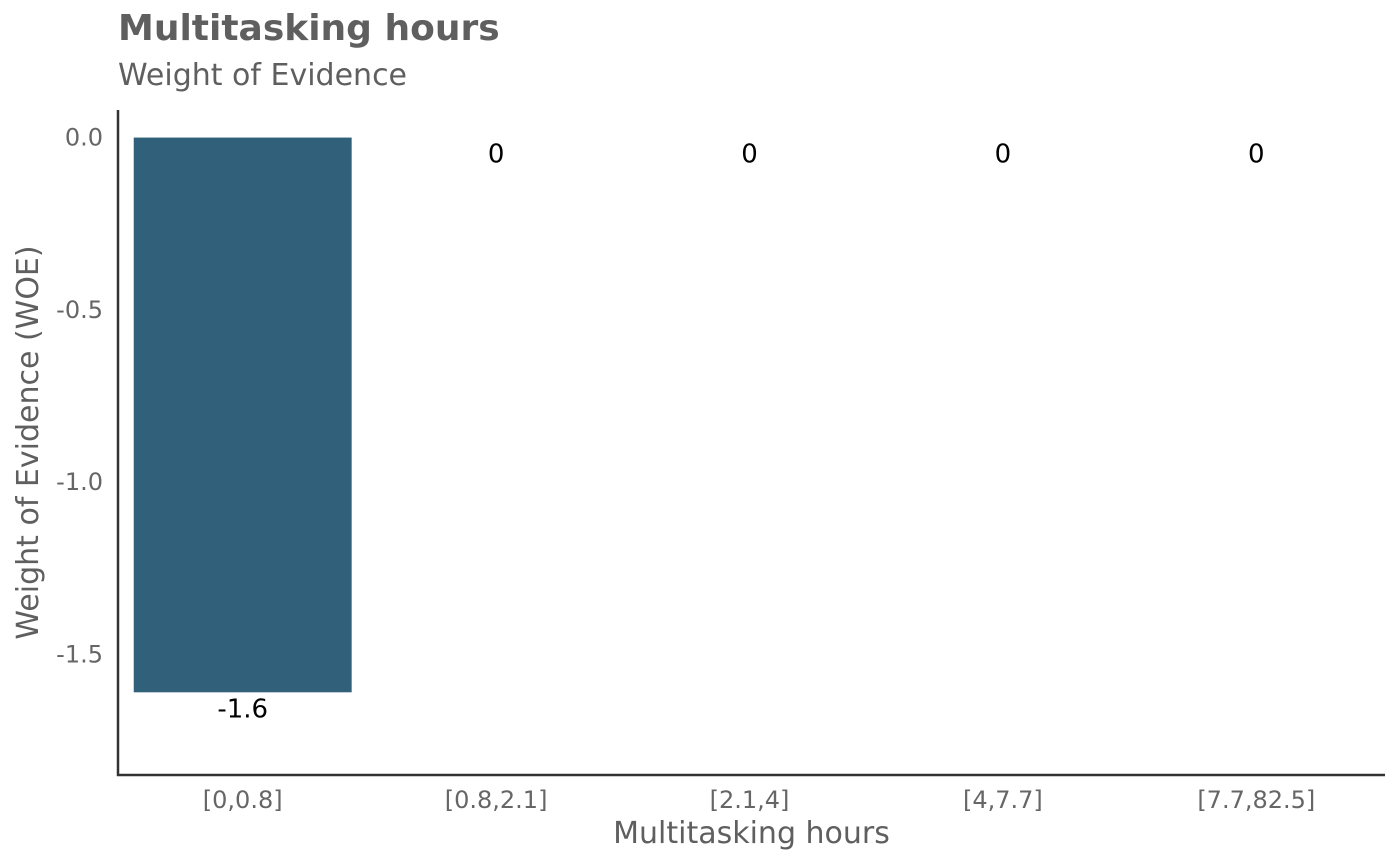 This screenshot has height=865, width=1400. What do you see at coordinates (79, 654) in the screenshot?
I see `y-tick-label: -1.5` at bounding box center [79, 654].